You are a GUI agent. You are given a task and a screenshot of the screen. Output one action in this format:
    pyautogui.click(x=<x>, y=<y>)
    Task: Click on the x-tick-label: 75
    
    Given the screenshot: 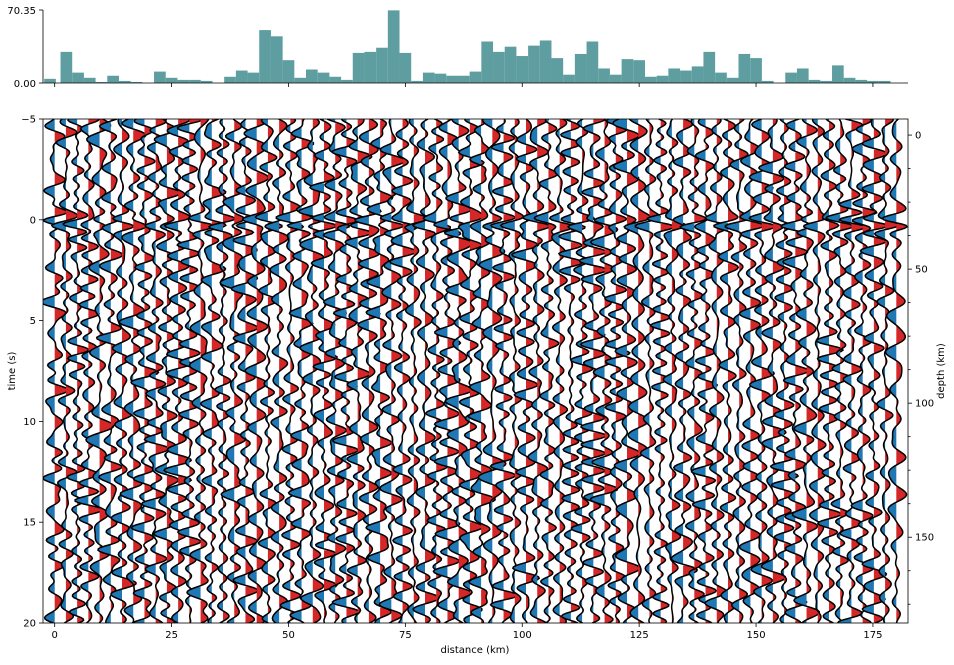 What is the action you would take?
    pyautogui.click(x=405, y=635)
    